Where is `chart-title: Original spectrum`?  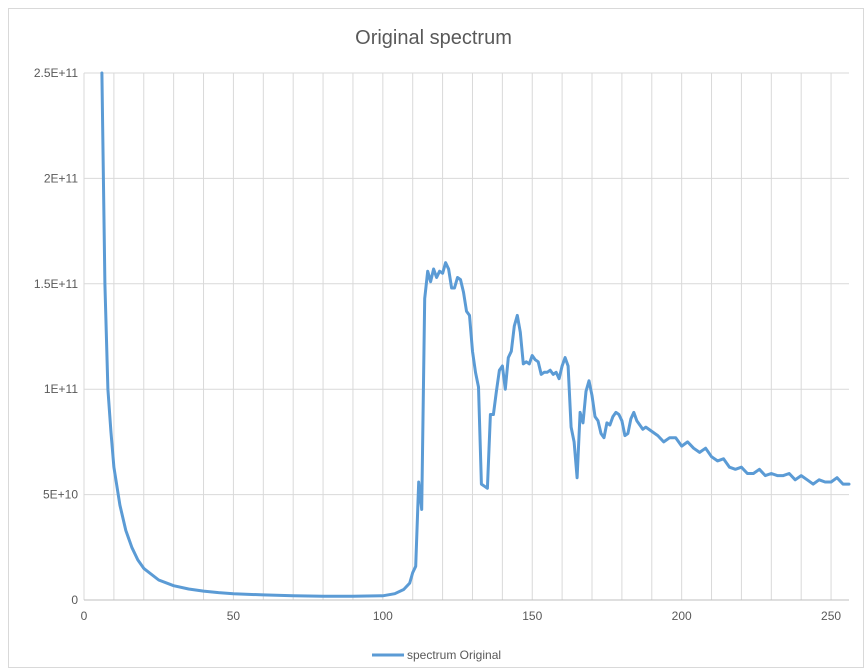 chart-title: Original spectrum is located at coordinates (433, 38).